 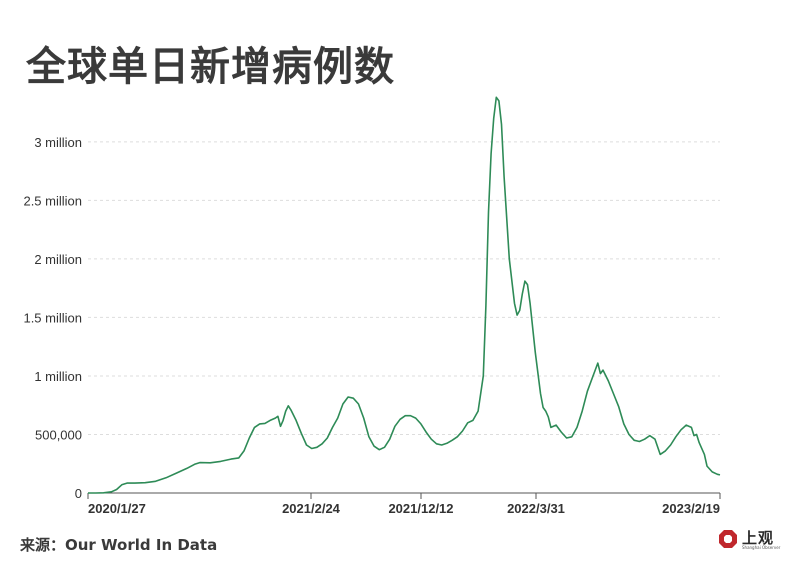 What do you see at coordinates (78, 493) in the screenshot?
I see `y-tick-label: 0` at bounding box center [78, 493].